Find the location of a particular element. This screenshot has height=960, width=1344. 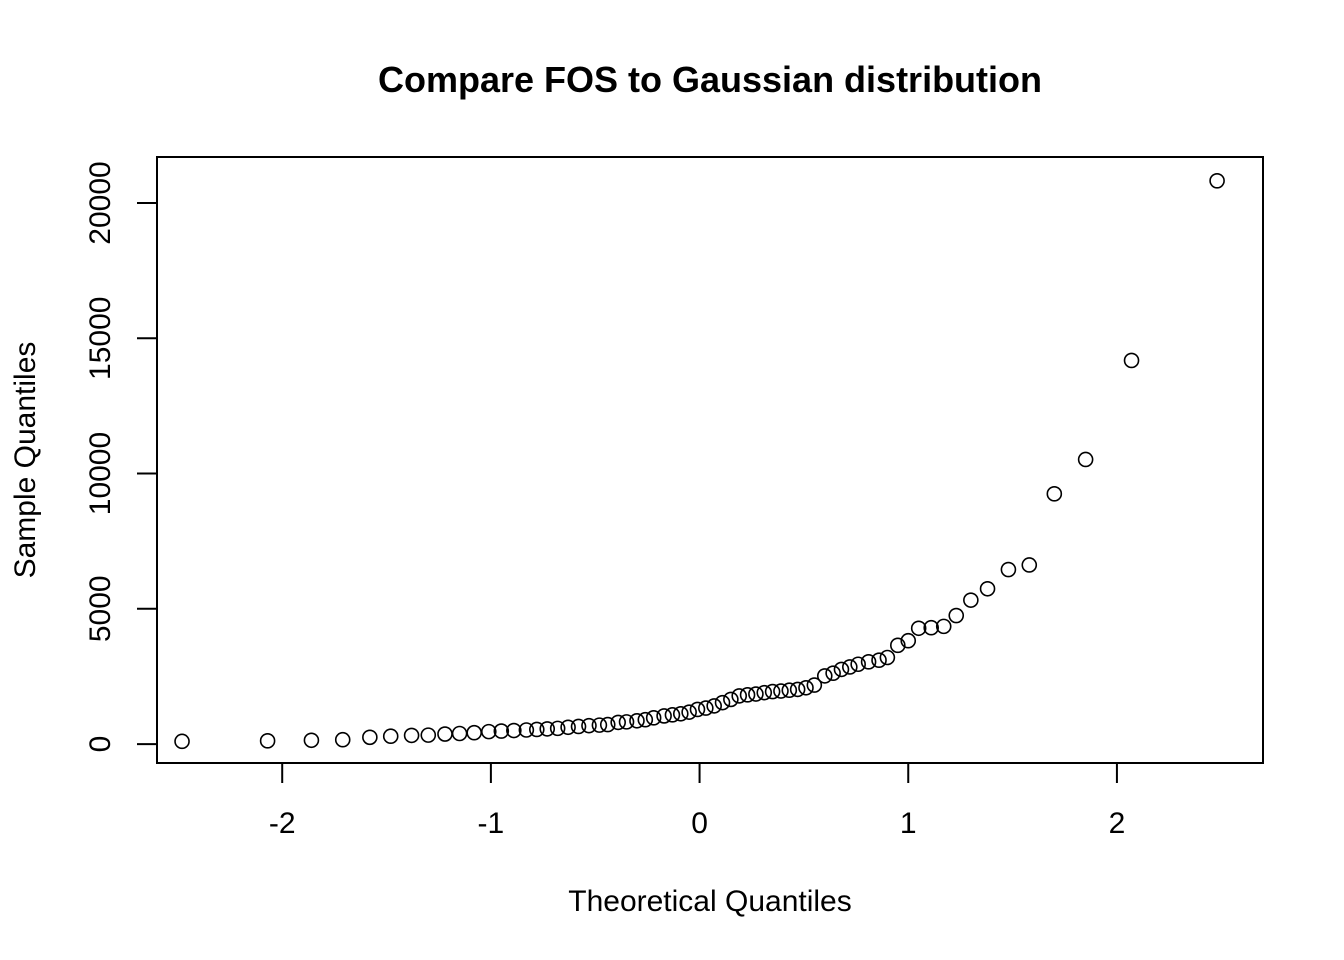

y-tick-label: 15000 is located at coordinates (100, 338).